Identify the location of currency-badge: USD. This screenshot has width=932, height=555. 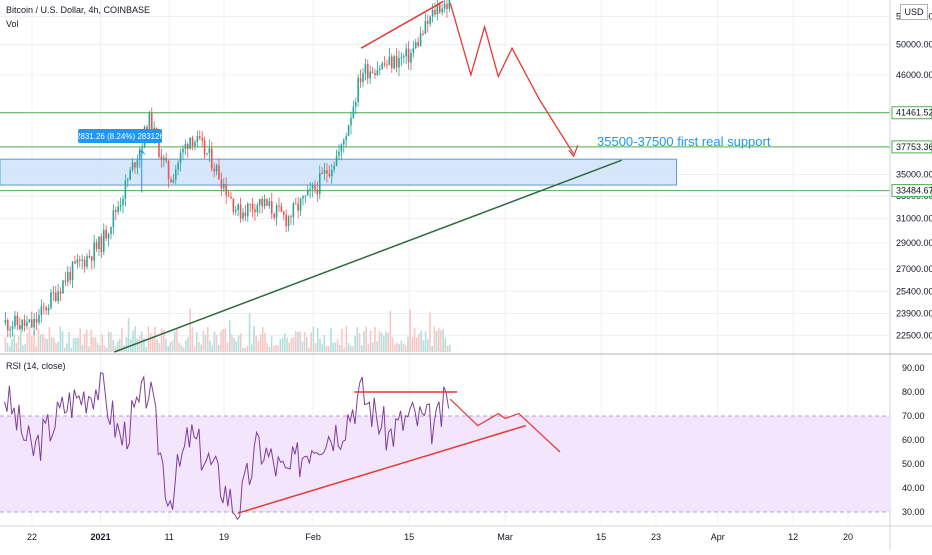
(914, 12).